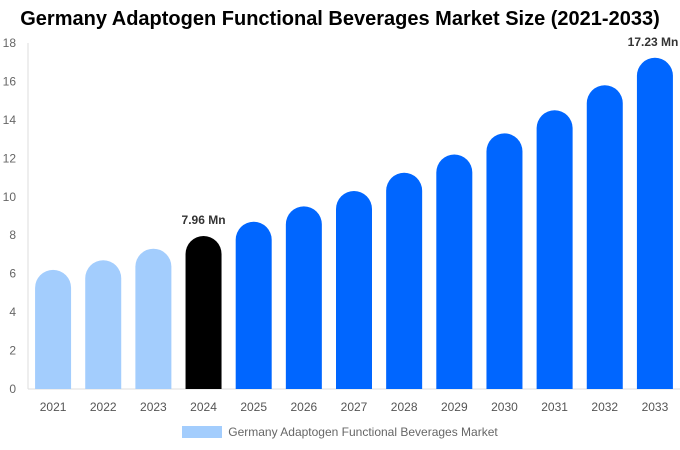 The image size is (680, 450). Describe the element at coordinates (103, 407) in the screenshot. I see `x-tick-label: 2022` at that location.